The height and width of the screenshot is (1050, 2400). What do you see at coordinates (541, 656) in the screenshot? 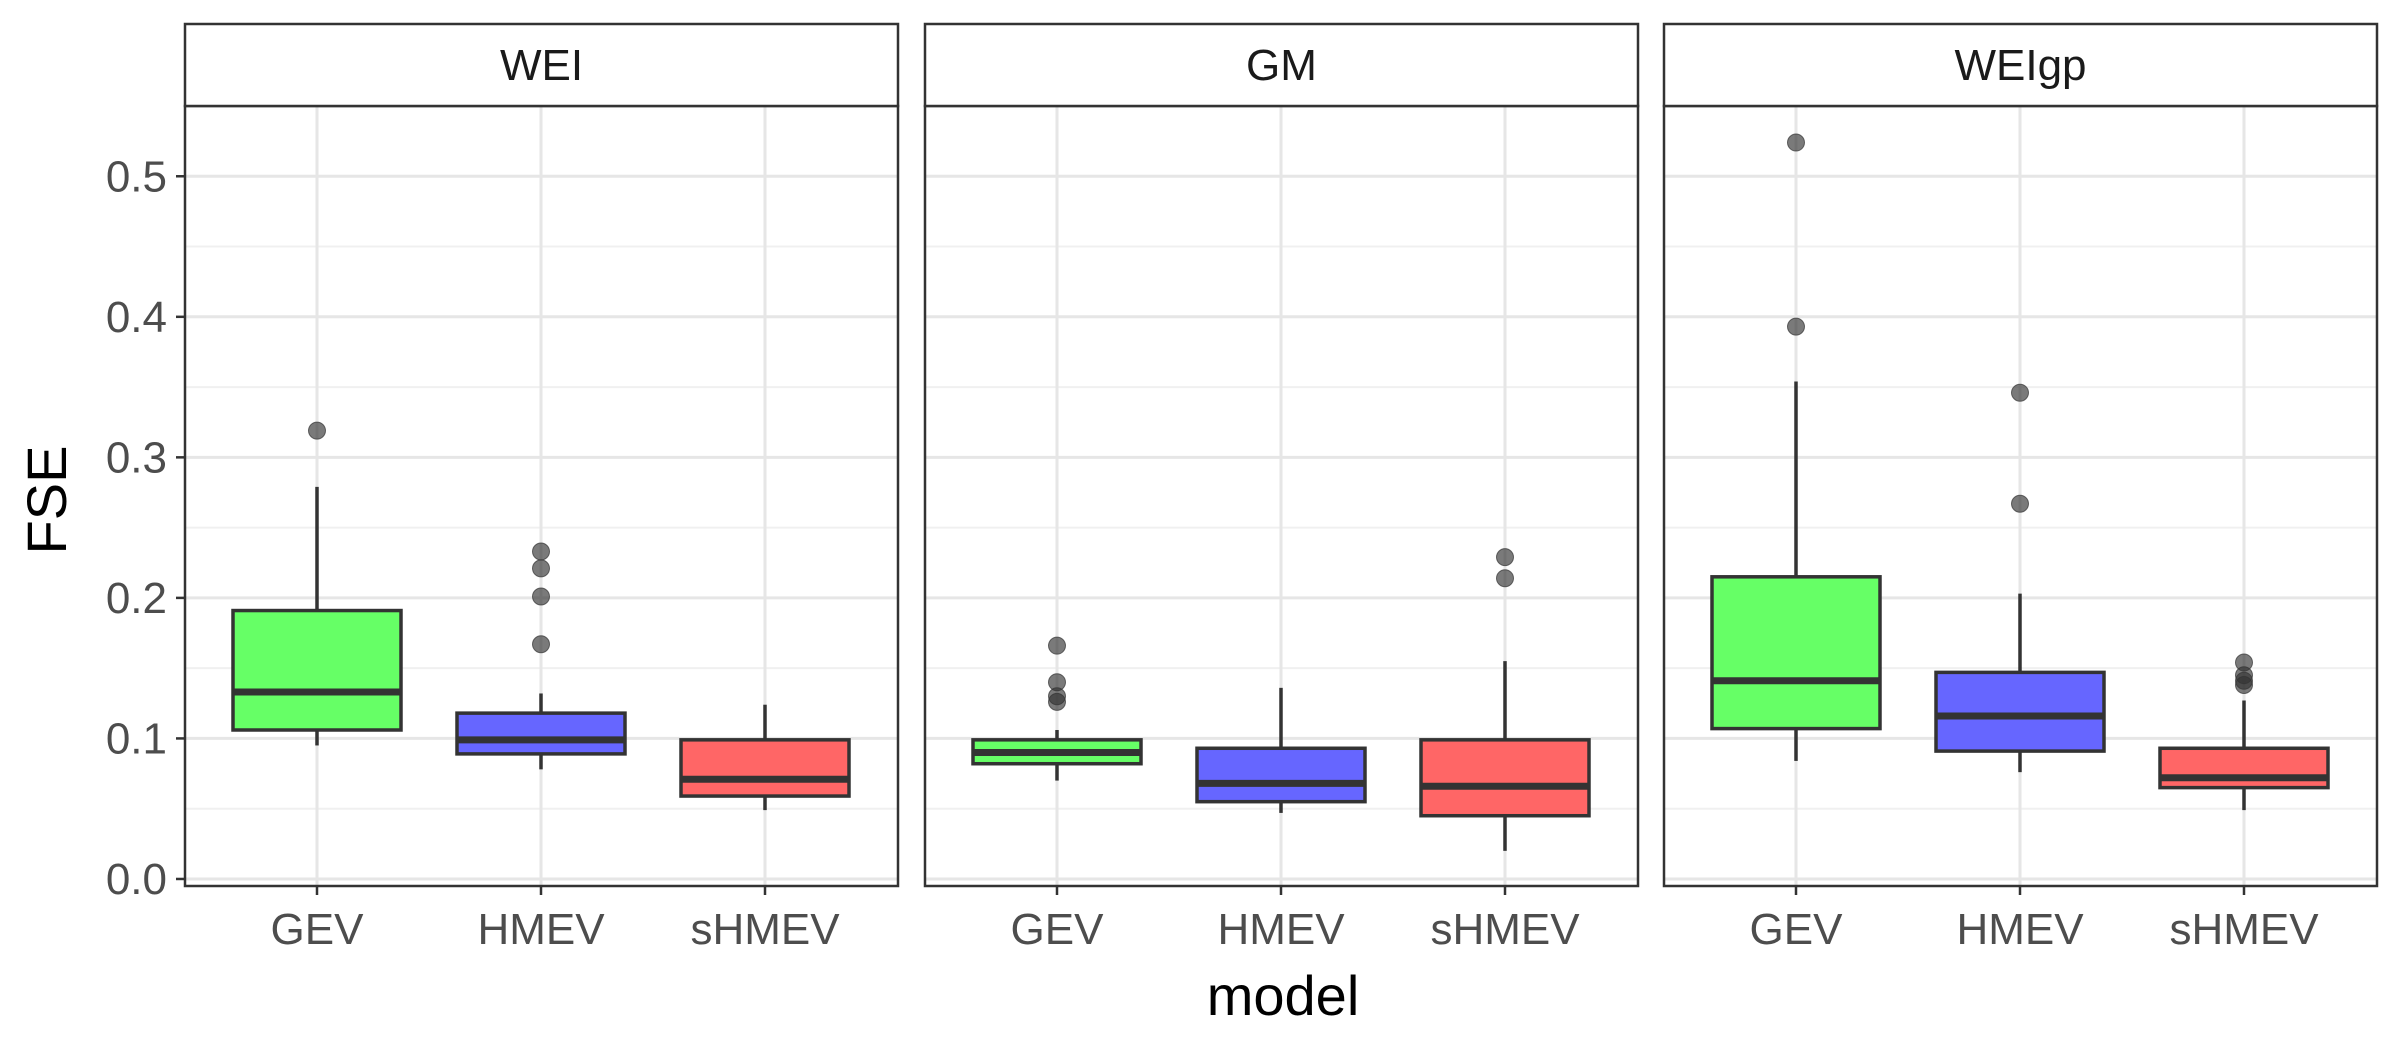
I see `box-wei-hmev` at bounding box center [541, 656].